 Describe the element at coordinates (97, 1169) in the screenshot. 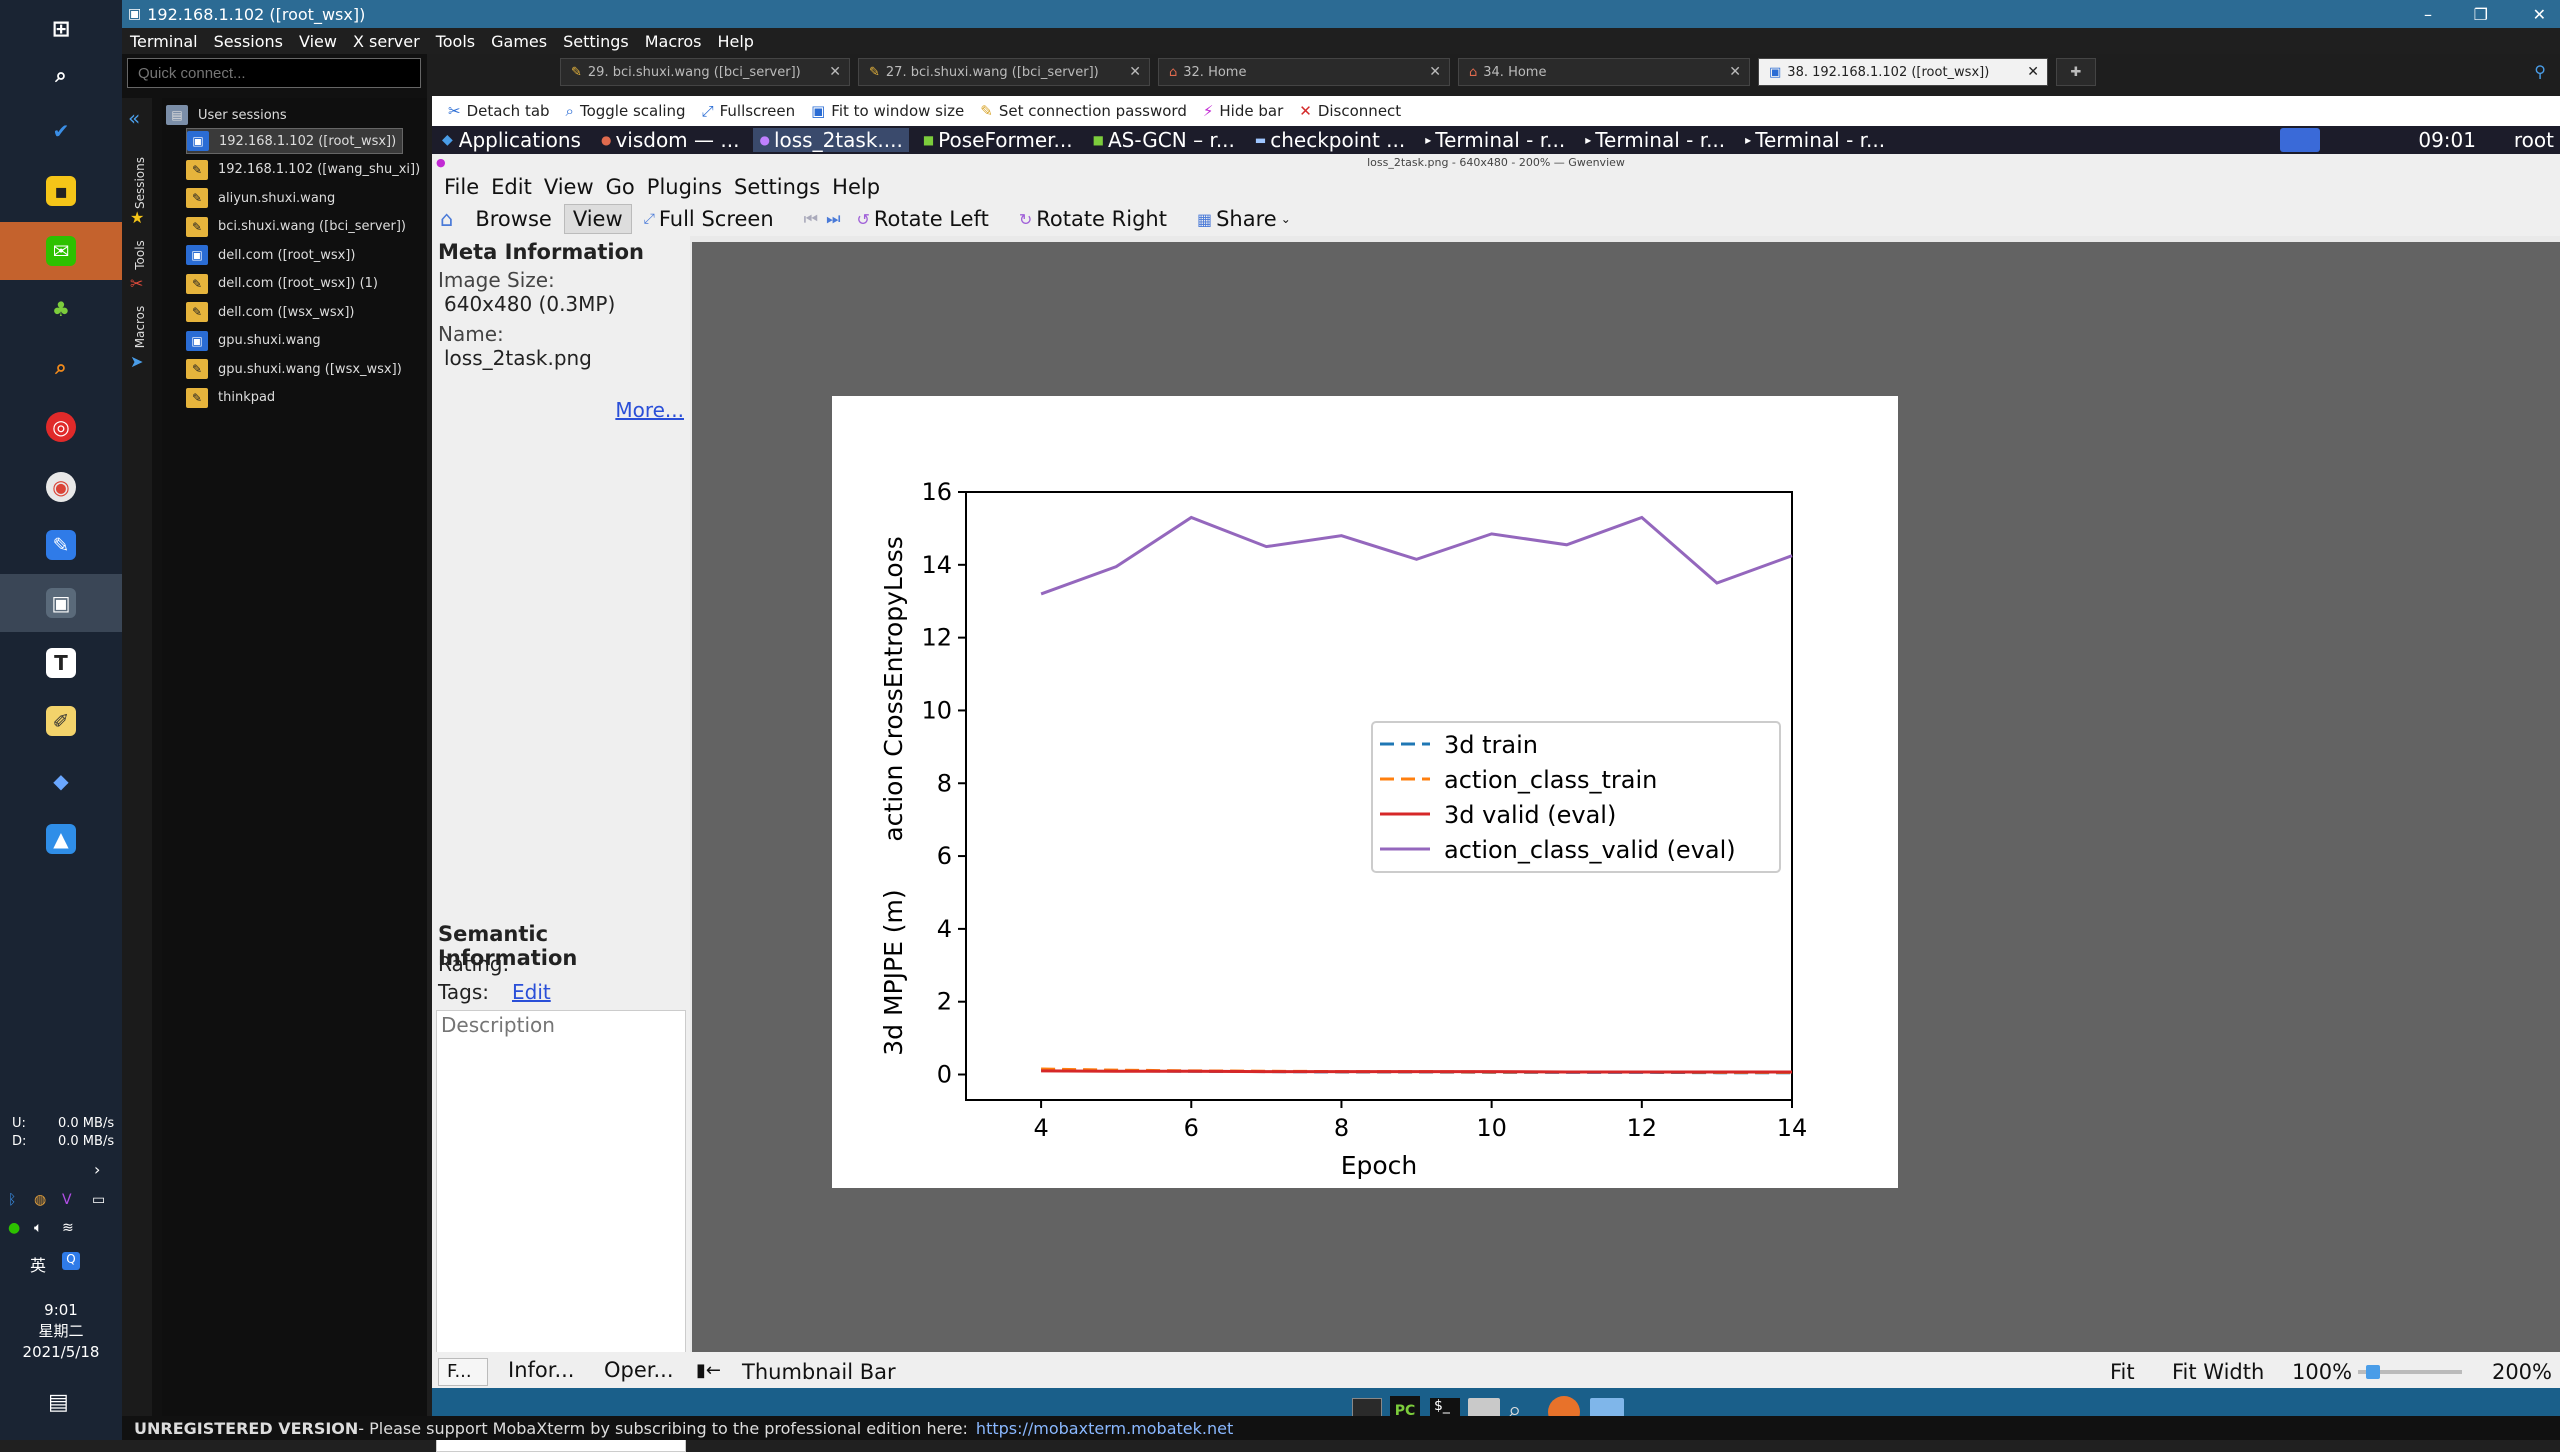

I see `chevron-right-icon: ›` at that location.